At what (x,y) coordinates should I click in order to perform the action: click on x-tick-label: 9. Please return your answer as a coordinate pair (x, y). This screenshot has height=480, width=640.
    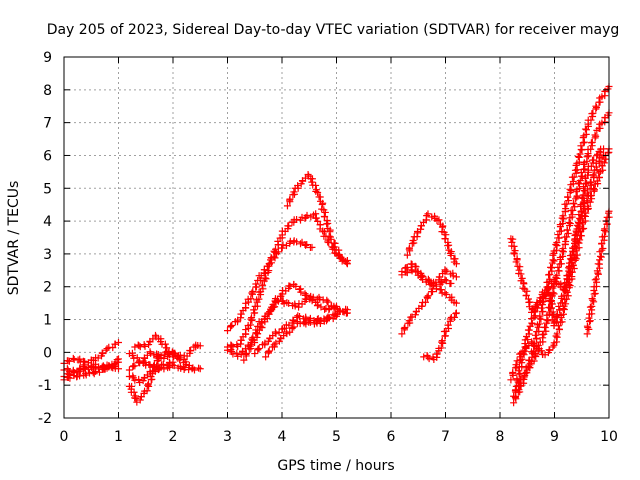
    Looking at the image, I should click on (554, 437).